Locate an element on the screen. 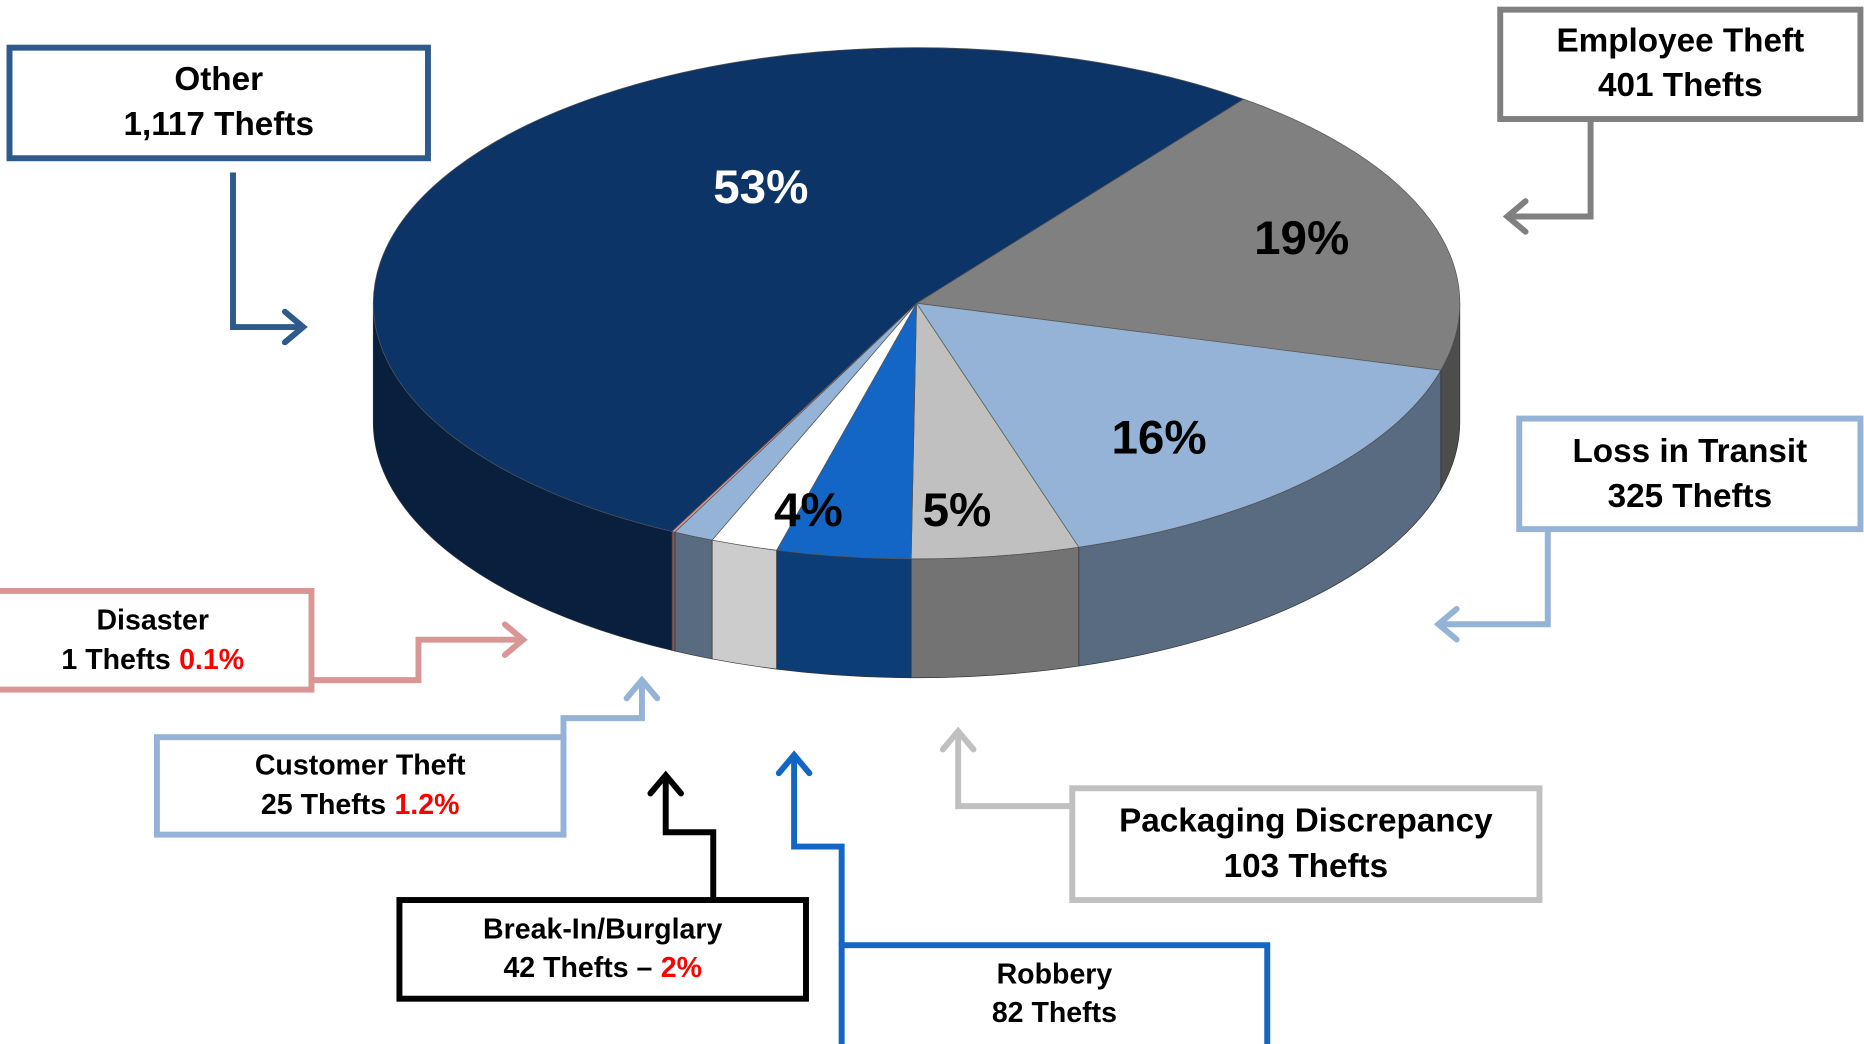 The image size is (1864, 1044). callout-count: 1 Thefts 0.1% is located at coordinates (152, 660).